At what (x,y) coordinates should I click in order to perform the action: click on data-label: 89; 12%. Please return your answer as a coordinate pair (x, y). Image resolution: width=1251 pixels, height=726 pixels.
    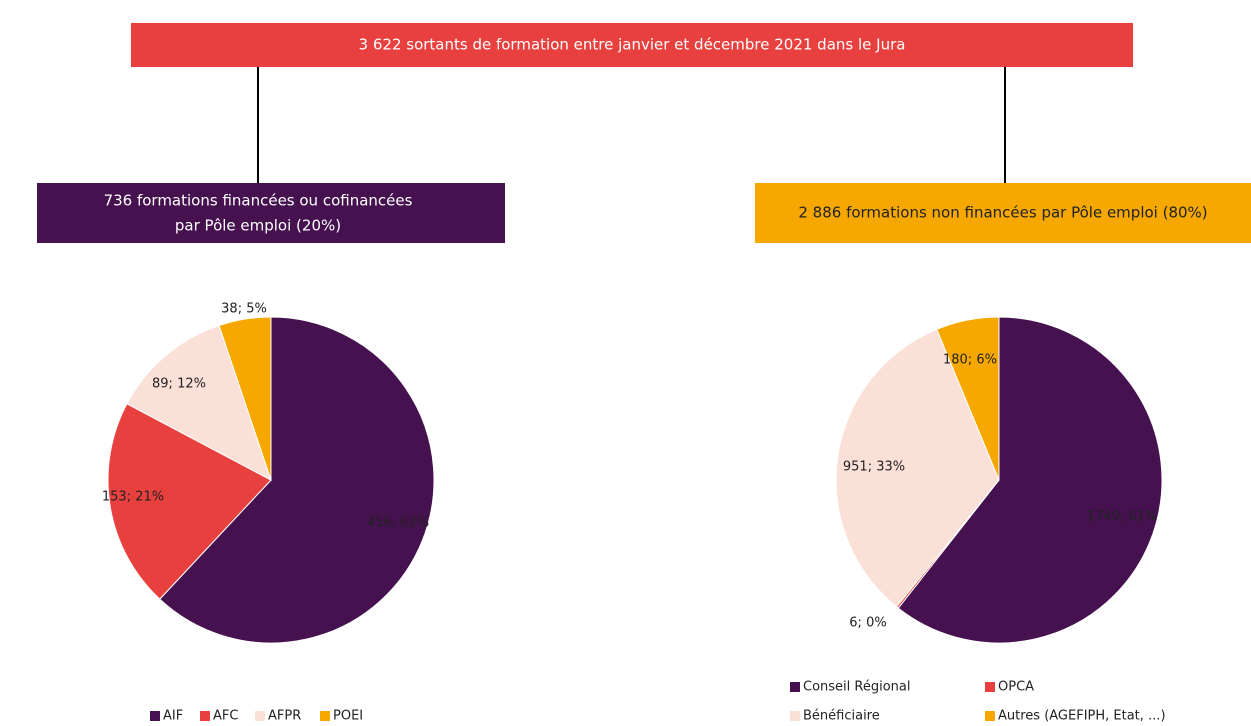
    Looking at the image, I should click on (179, 384).